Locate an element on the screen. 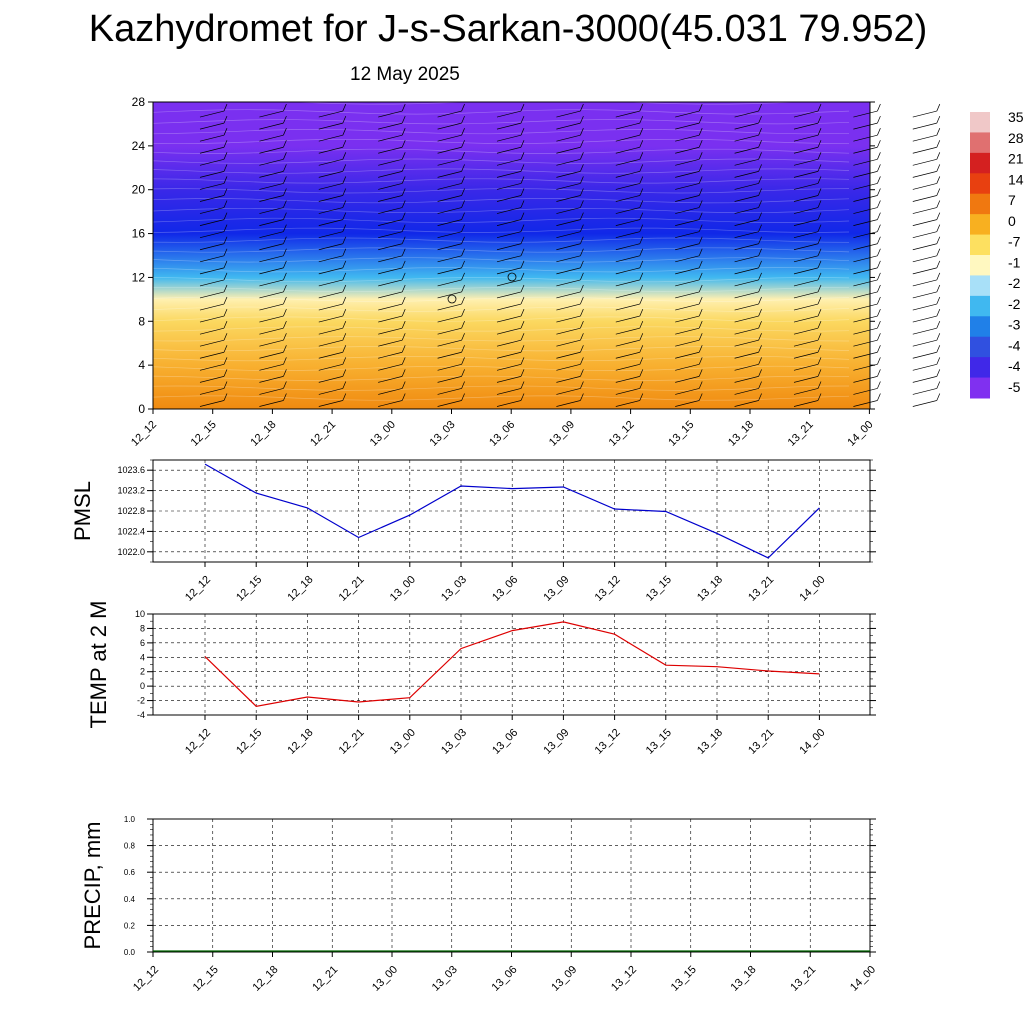 The image size is (1024, 1024). colorbar-label: 35 is located at coordinates (1016, 117).